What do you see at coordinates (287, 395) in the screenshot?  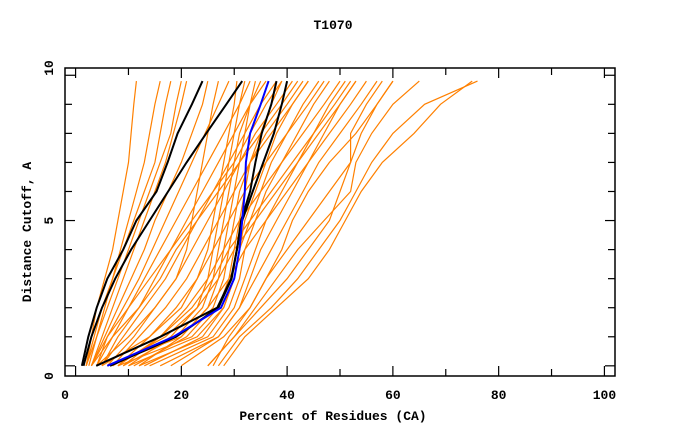 I see `x-tick-label: 40` at bounding box center [287, 395].